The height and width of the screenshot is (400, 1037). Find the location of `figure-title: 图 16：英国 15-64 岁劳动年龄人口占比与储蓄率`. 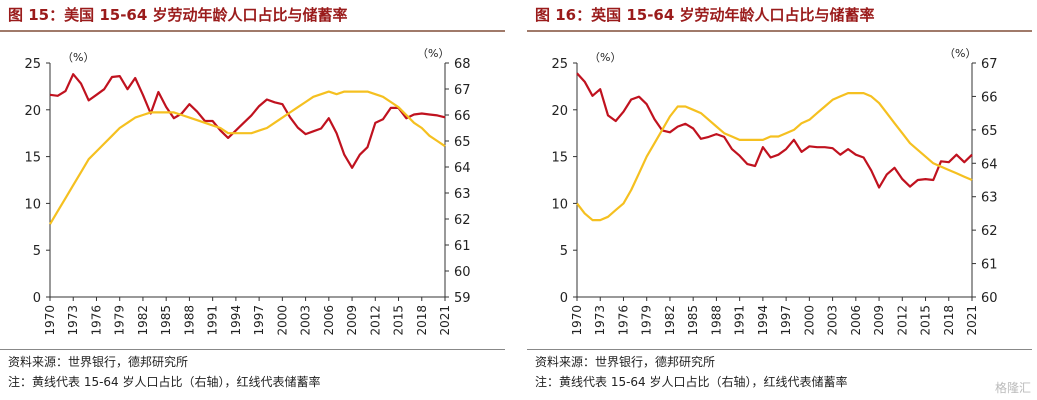

figure-title: 图 16：英国 15-64 岁劳动年龄人口占比与储蓄率 is located at coordinates (705, 15).